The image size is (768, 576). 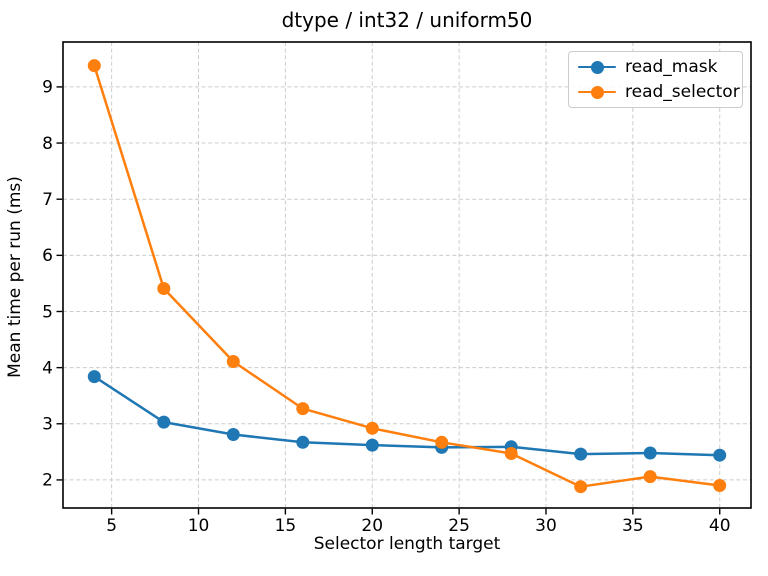 What do you see at coordinates (47, 200) in the screenshot?
I see `y-tick-label: 7` at bounding box center [47, 200].